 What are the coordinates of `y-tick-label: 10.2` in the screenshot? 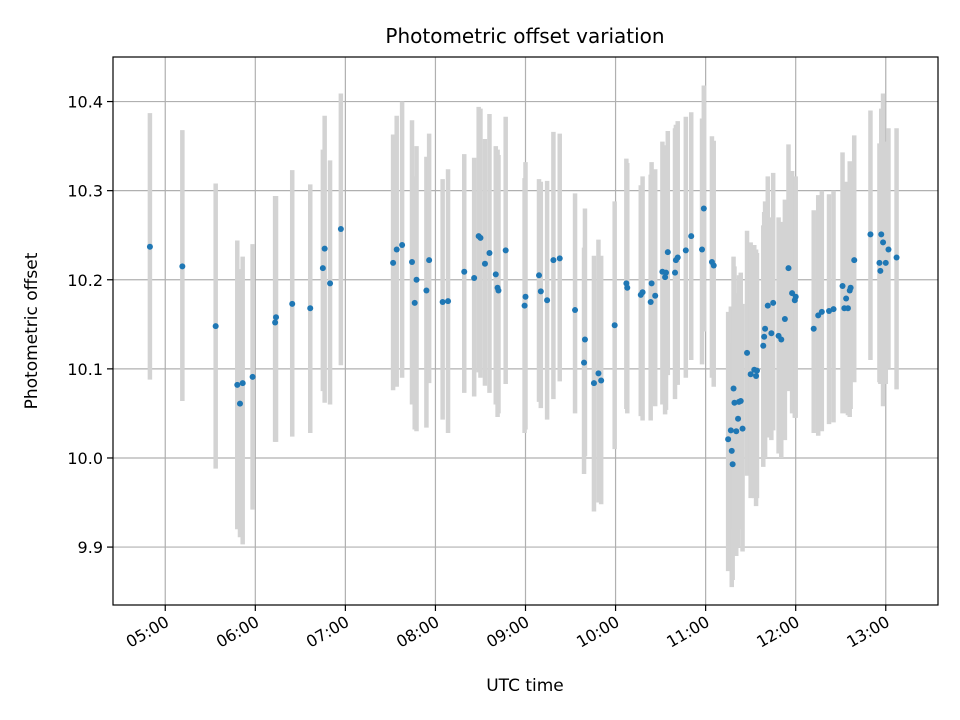 It's located at (85, 280).